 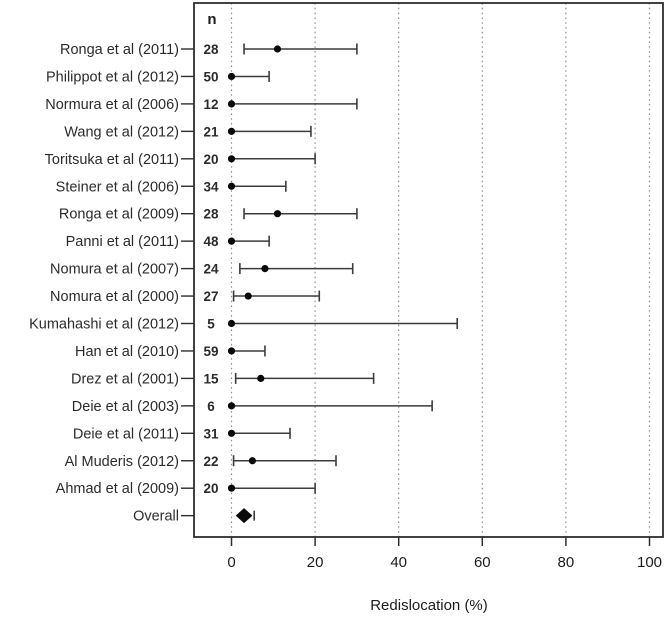 What do you see at coordinates (566, 562) in the screenshot?
I see `x-tick-label: 80` at bounding box center [566, 562].